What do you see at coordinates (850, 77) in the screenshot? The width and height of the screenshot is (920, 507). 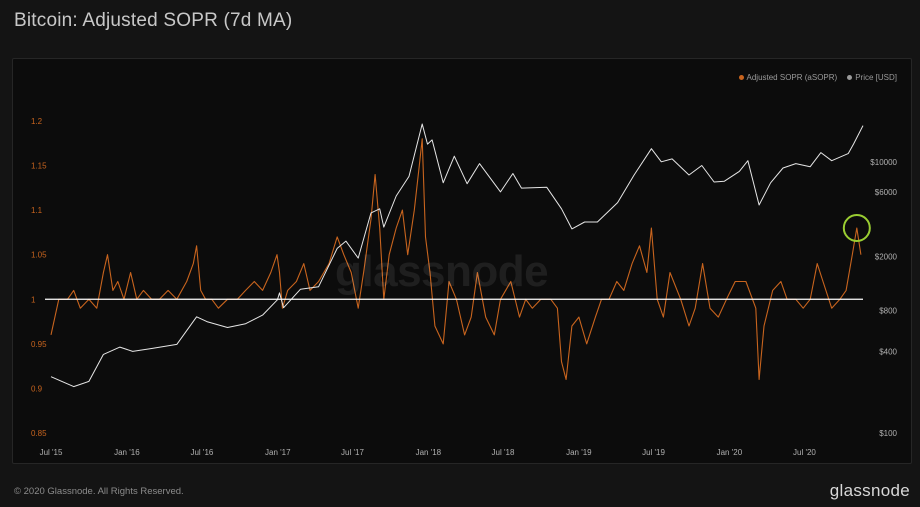 I see `legend-dot-price` at bounding box center [850, 77].